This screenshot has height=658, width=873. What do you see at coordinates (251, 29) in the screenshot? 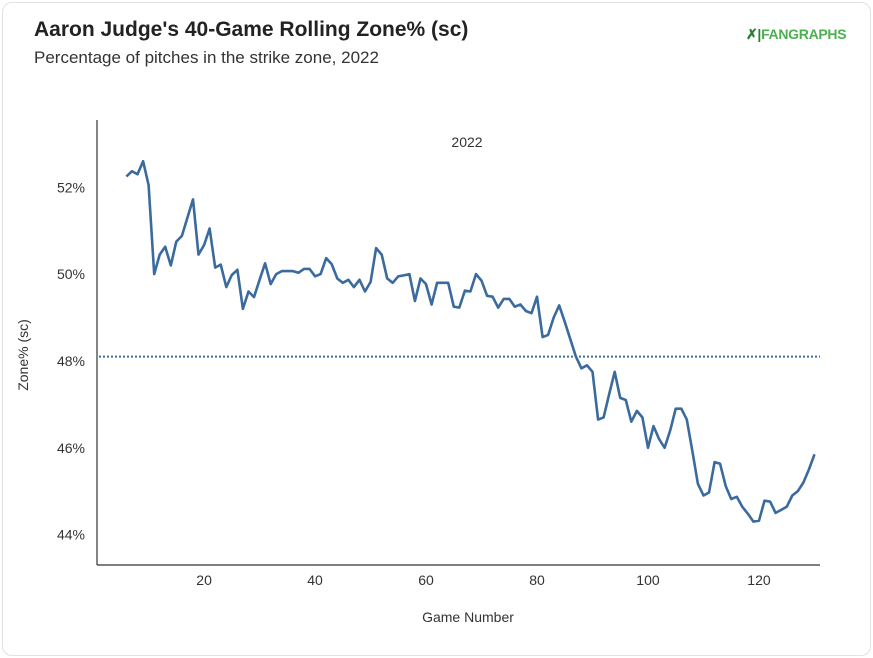
I see `chart-title: Aaron Judge's 40-Game Rolling Zone% (sc)` at bounding box center [251, 29].